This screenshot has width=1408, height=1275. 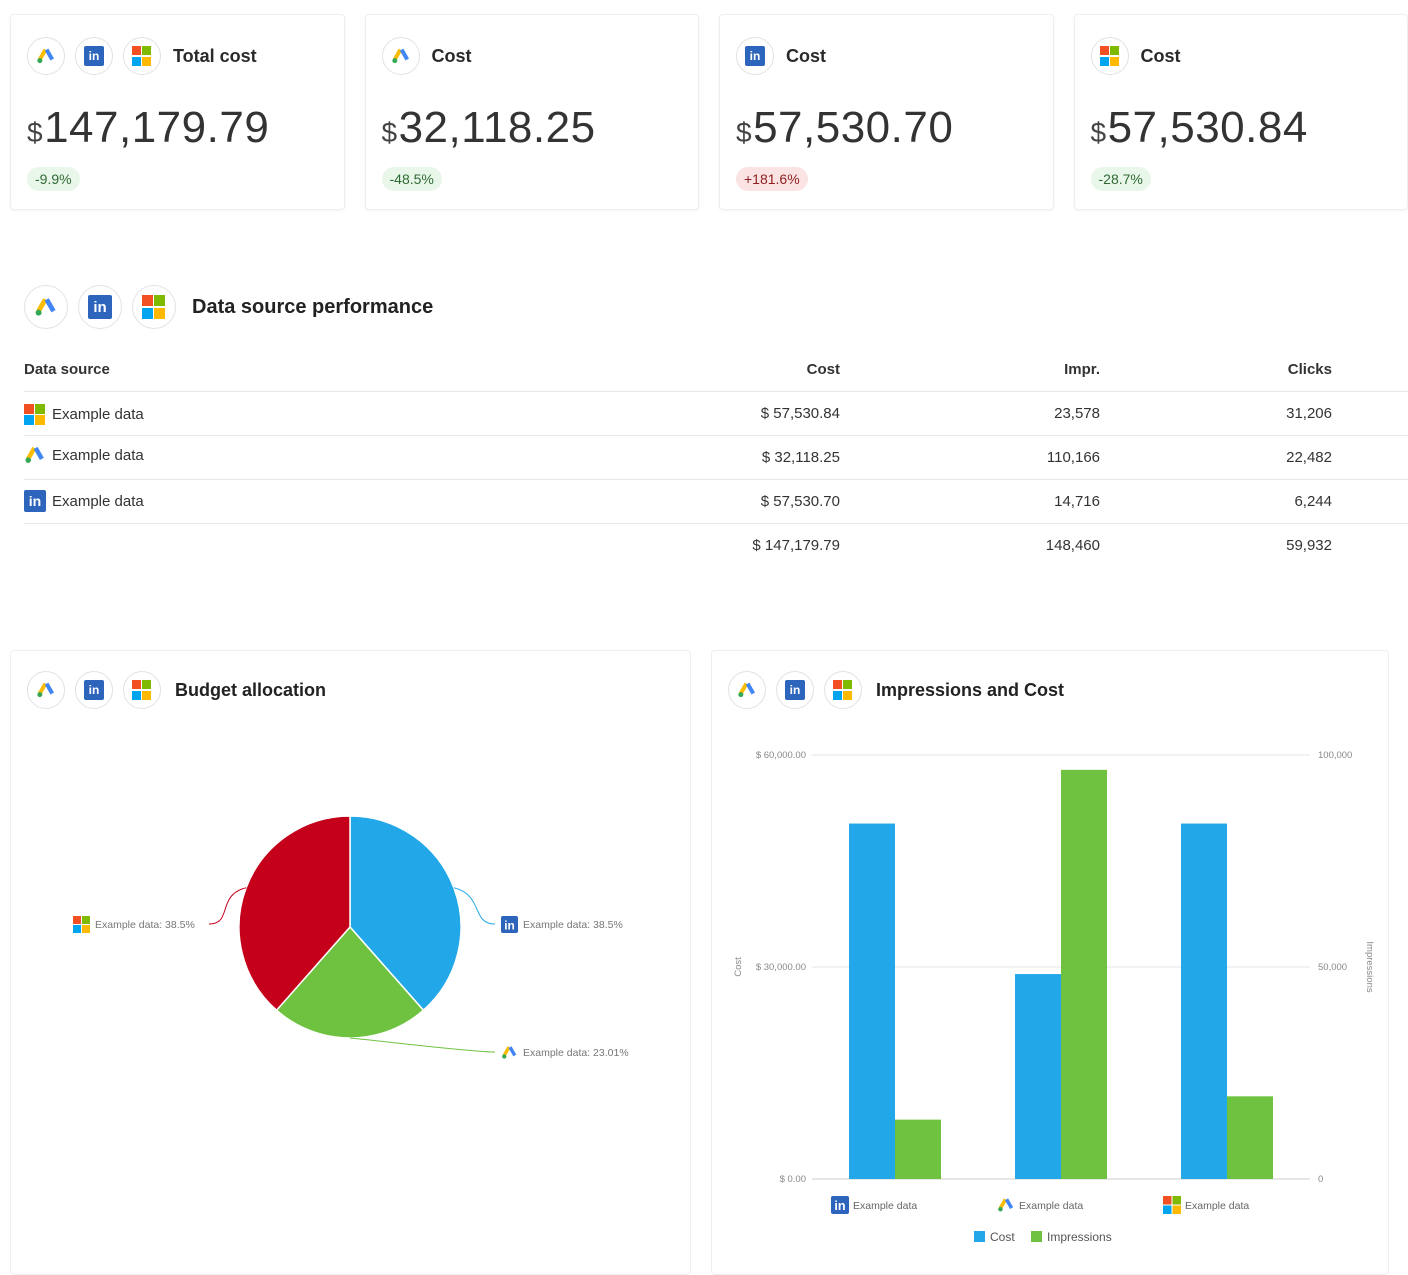 What do you see at coordinates (215, 55) in the screenshot?
I see `kpi-title: Total cost` at bounding box center [215, 55].